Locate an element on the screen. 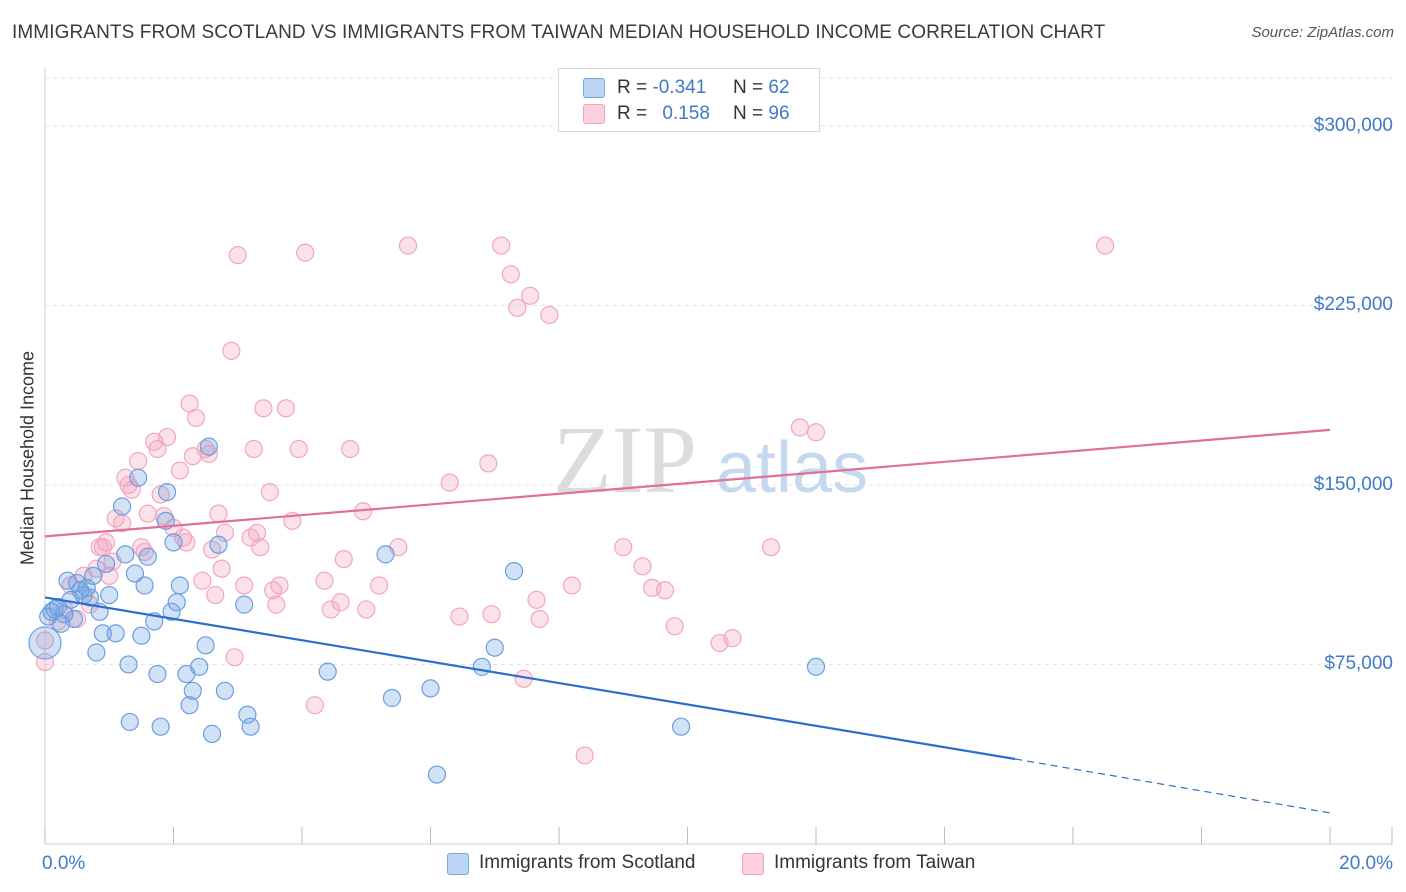  legend-n-value-taiwan: 96 is located at coordinates (779, 113).